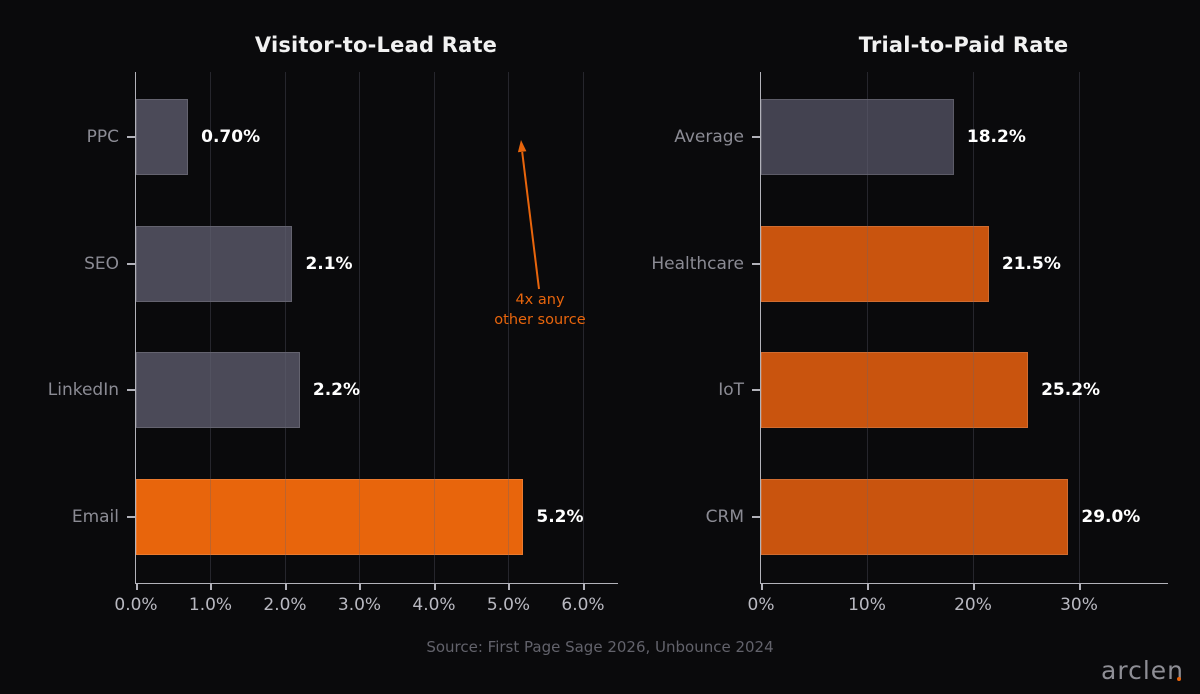  What do you see at coordinates (857, 137) in the screenshot?
I see `bar-average` at bounding box center [857, 137].